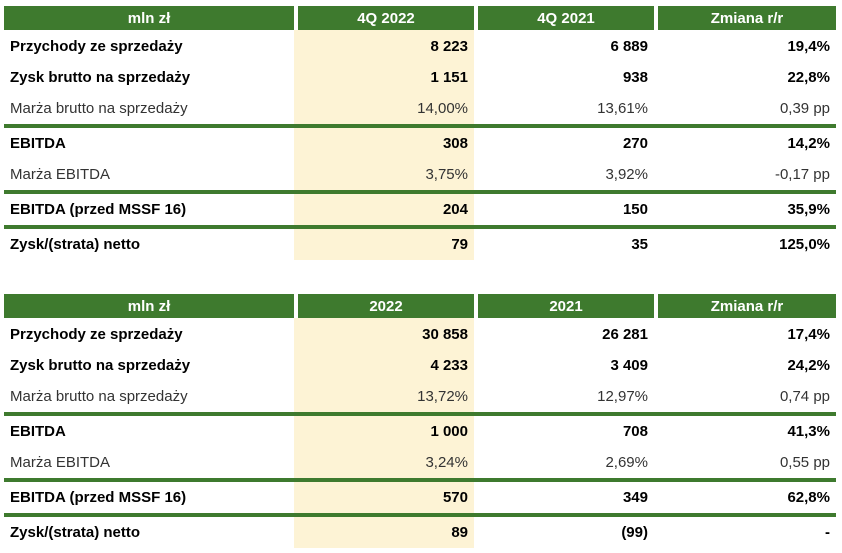 Image resolution: width=842 pixels, height=553 pixels. Describe the element at coordinates (622, 108) in the screenshot. I see `value-prior: 13,61%` at that location.